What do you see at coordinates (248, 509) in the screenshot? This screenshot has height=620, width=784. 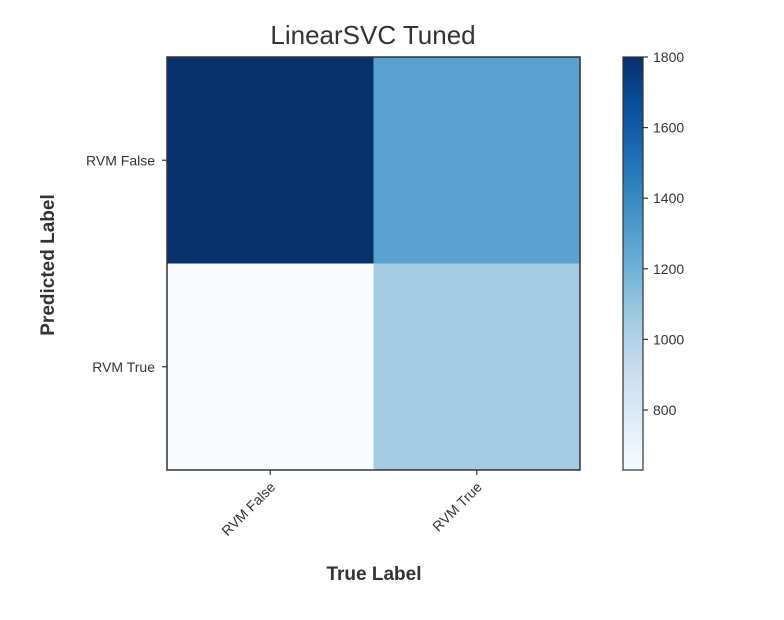 I see `x-tick-label: RVM False` at bounding box center [248, 509].